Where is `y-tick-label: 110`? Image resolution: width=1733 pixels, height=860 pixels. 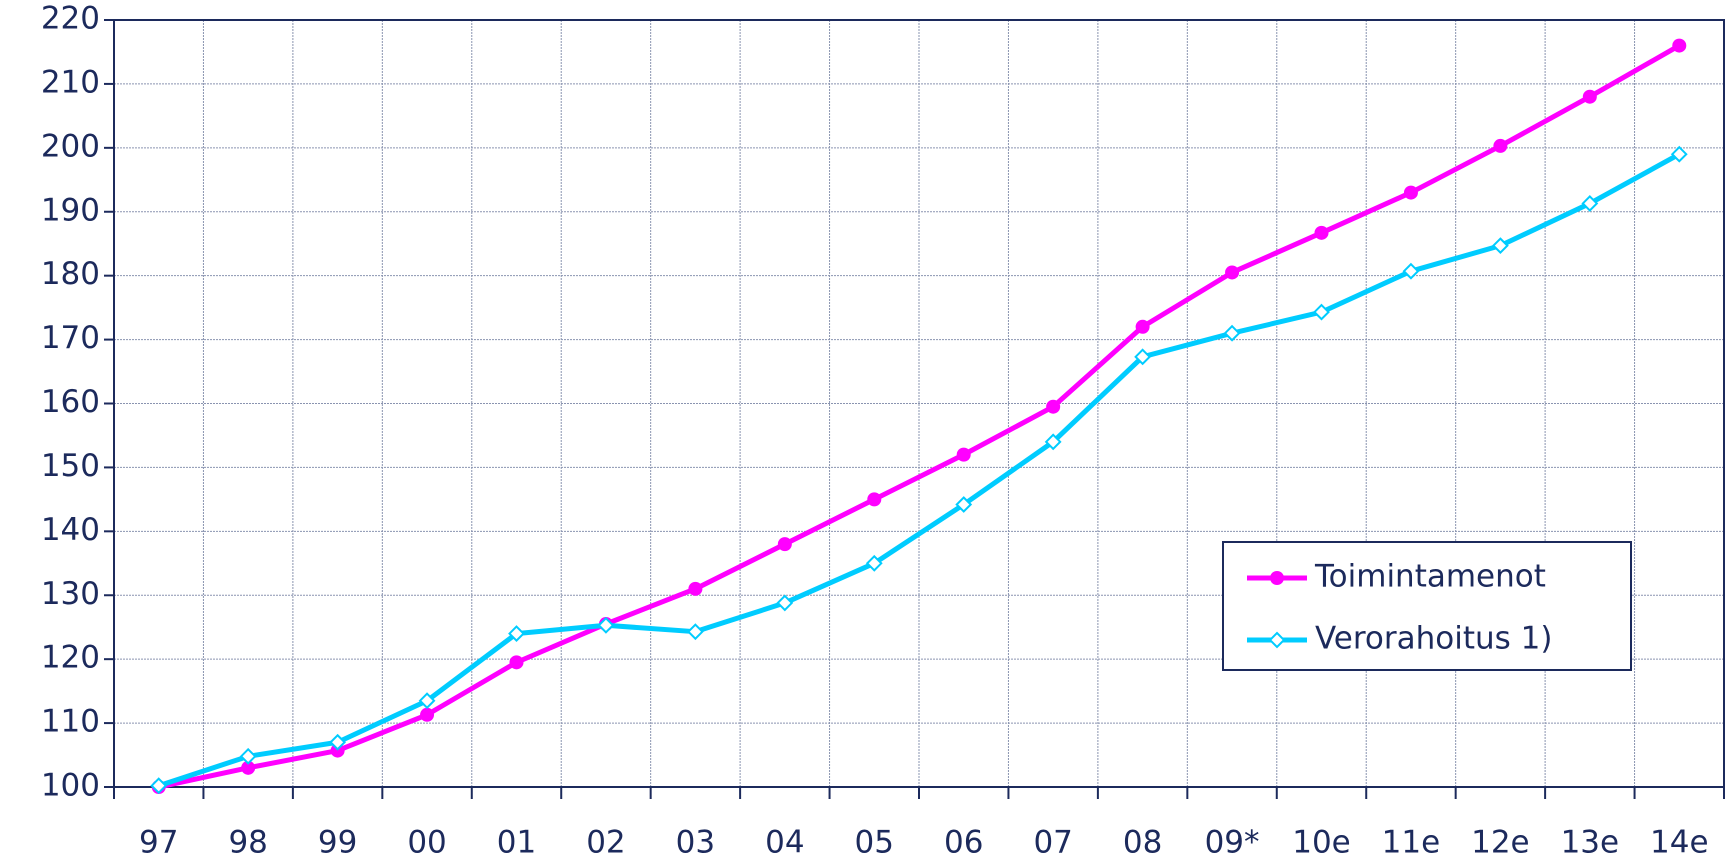 y-tick-label: 110 is located at coordinates (70, 722).